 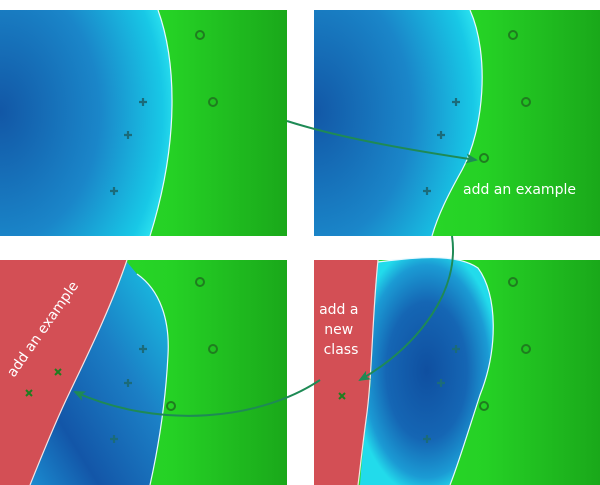 I want to click on panel-after-add-new-class-blue-region, so click(x=427, y=371).